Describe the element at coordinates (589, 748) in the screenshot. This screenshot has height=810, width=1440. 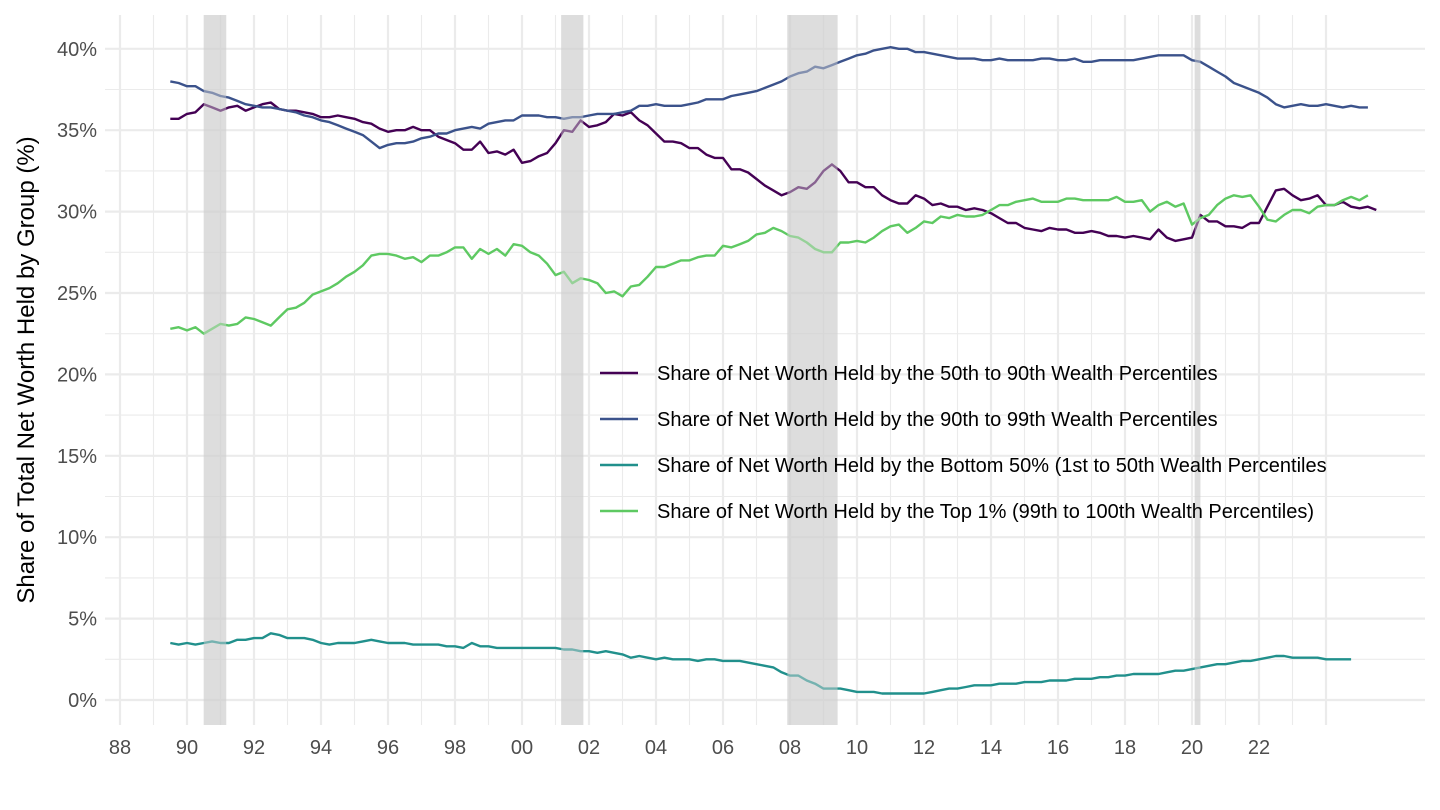
I see `x-tick-label: 02` at that location.